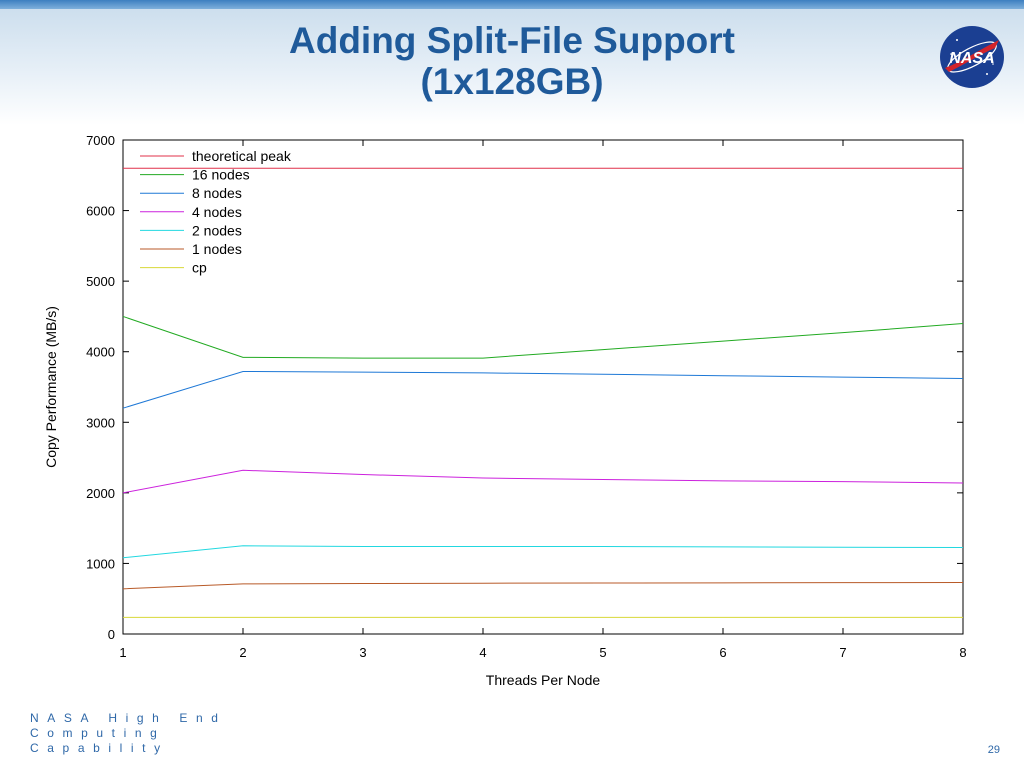 This screenshot has width=1024, height=768. What do you see at coordinates (242, 652) in the screenshot?
I see `x-tick-label: 2` at bounding box center [242, 652].